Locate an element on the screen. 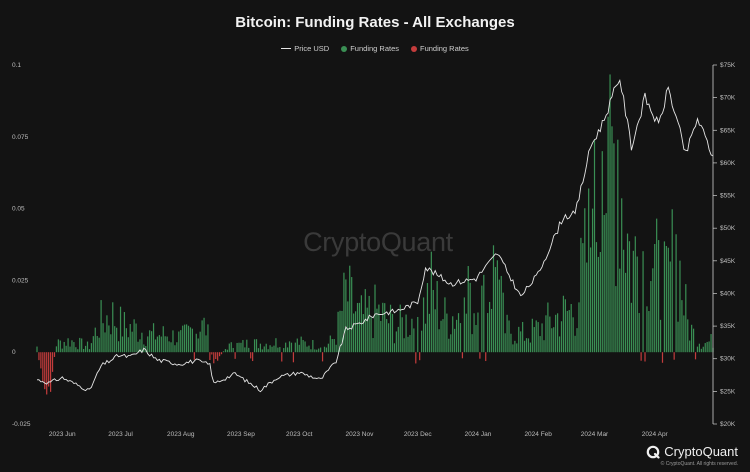  y-left-tick-label: -0.025 is located at coordinates (21, 424).